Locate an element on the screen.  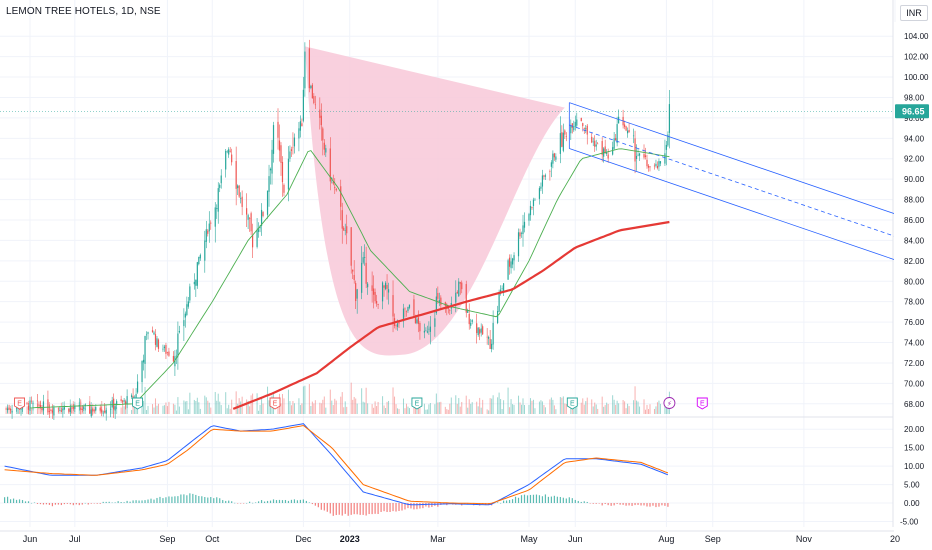
price-tick-label: 70.00 is located at coordinates (914, 383).